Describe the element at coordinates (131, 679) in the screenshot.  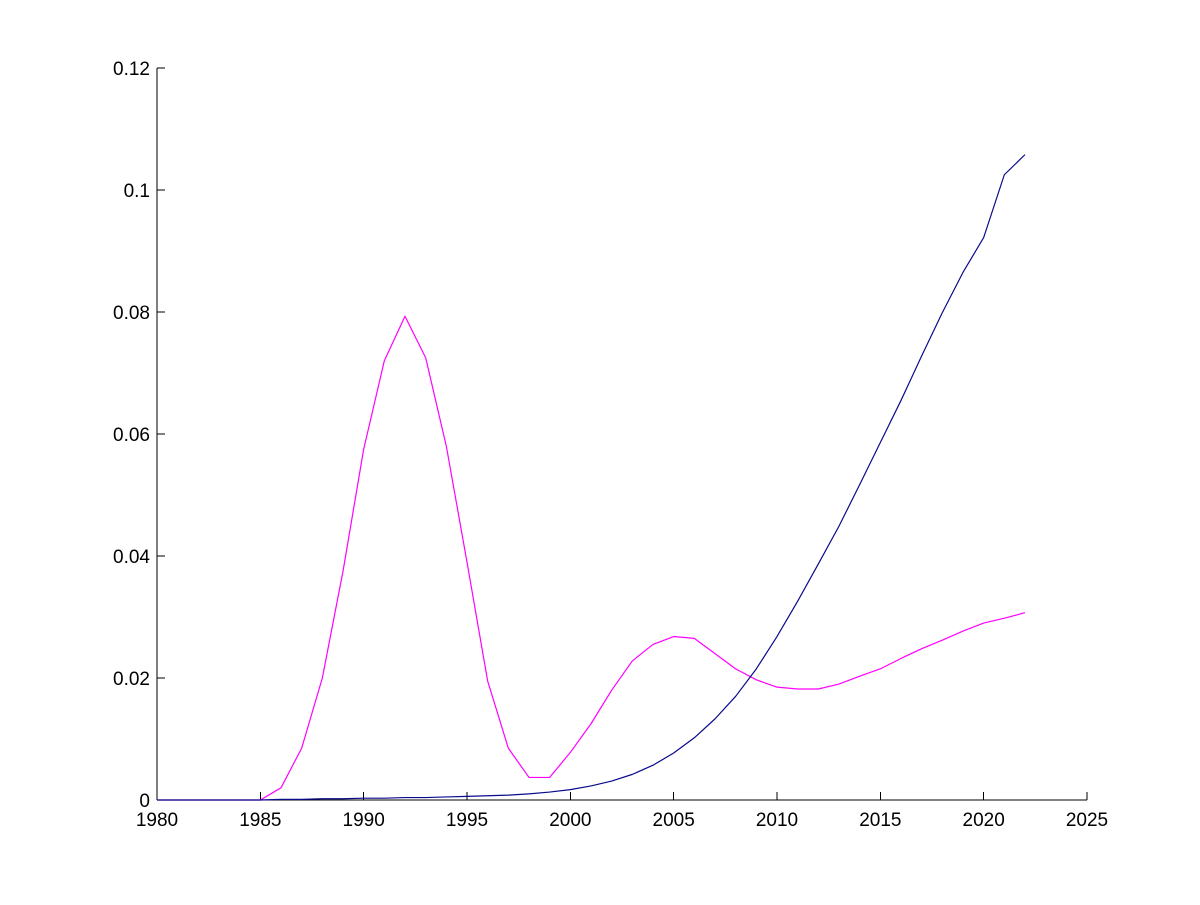
I see `y-tick-label: 0.02` at that location.